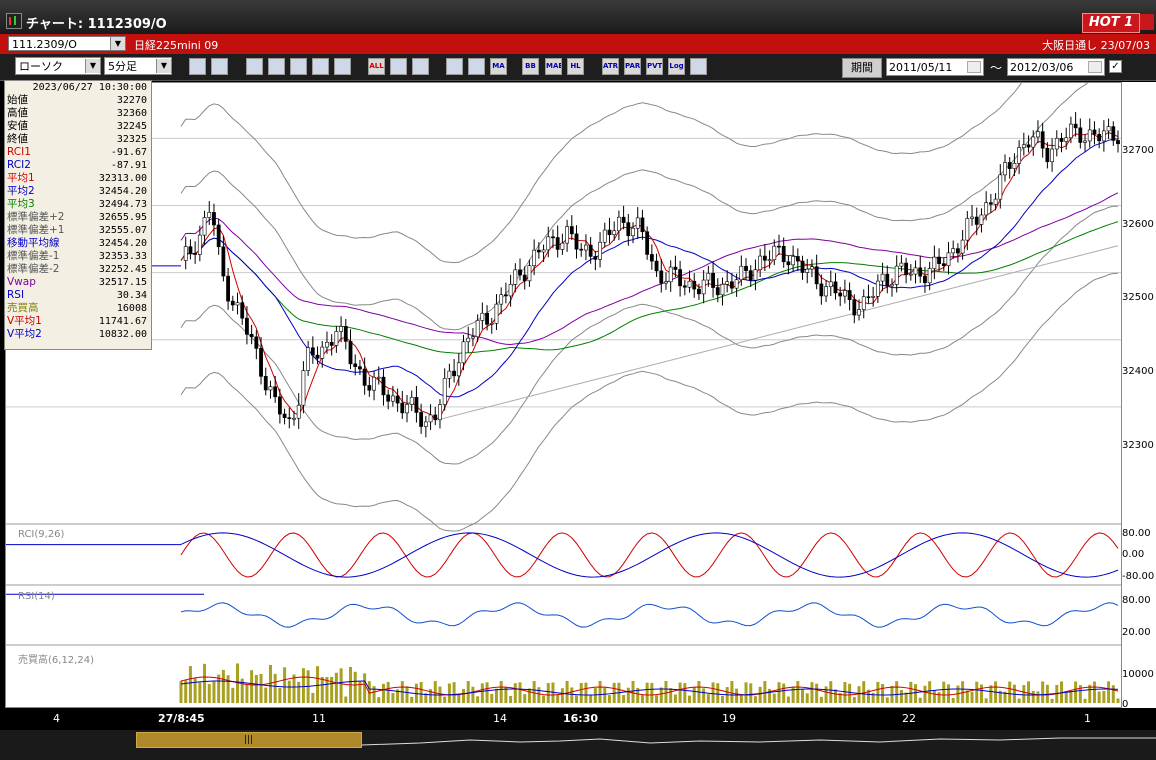 This screenshot has height=760, width=1156. I want to click on period-button: 期間, so click(862, 68).